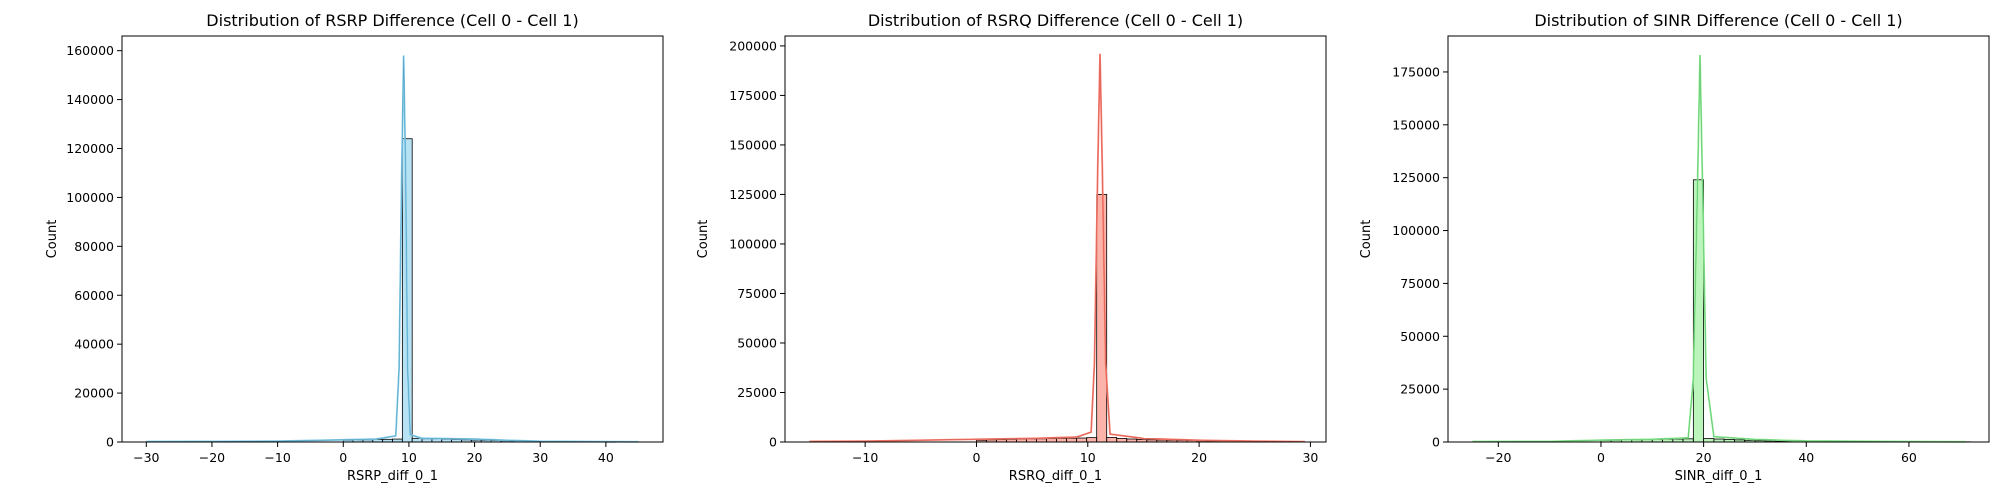 This screenshot has height=500, width=2000. I want to click on y-tick-label: 200000, so click(753, 45).